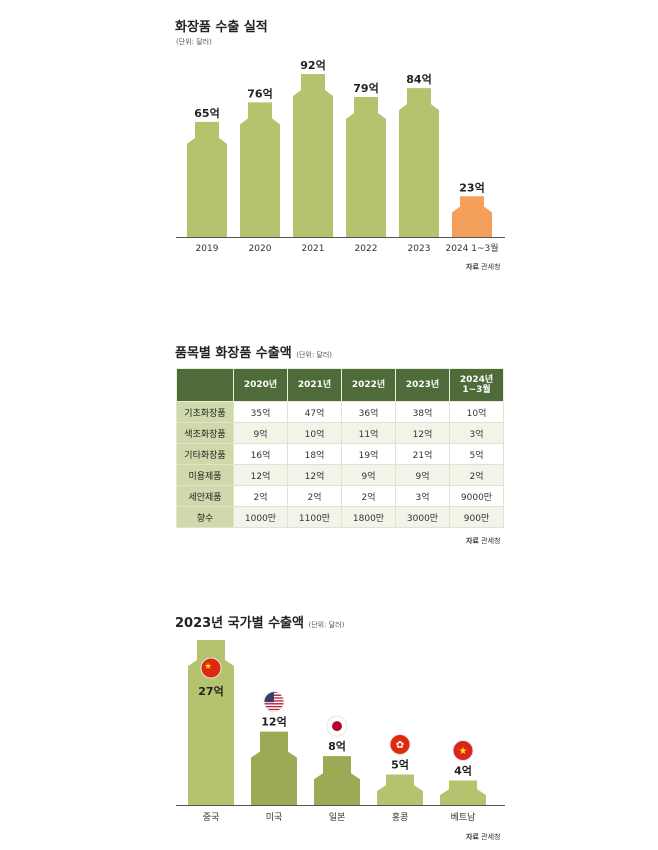  I want to click on chart3-value-label: 27억, so click(210, 691).